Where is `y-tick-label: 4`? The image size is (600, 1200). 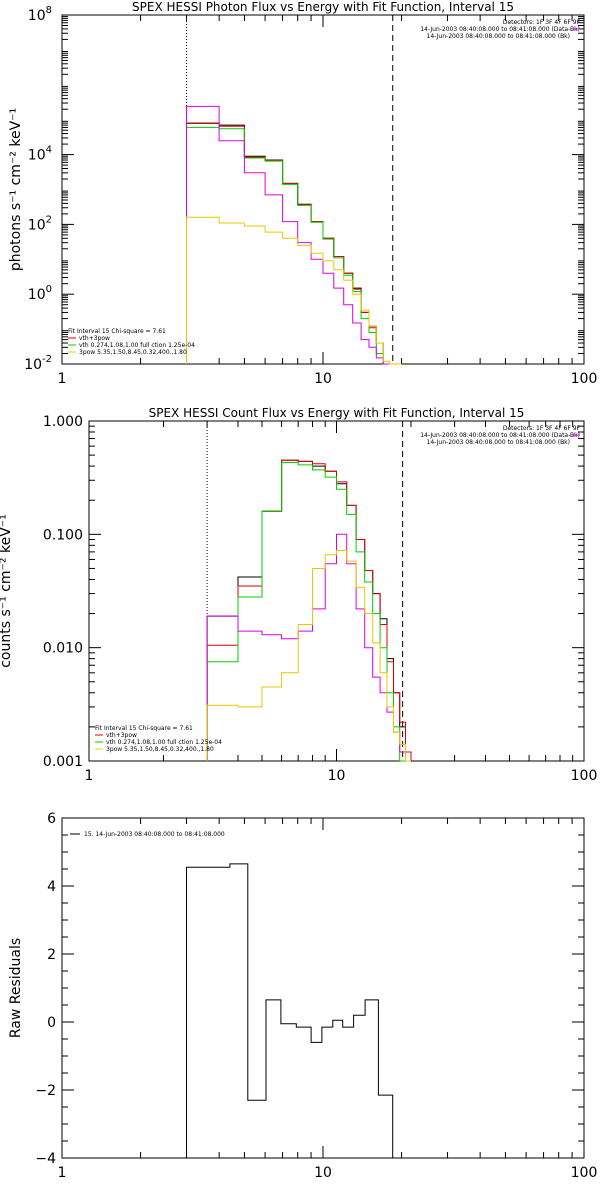
y-tick-label: 4 is located at coordinates (51, 887).